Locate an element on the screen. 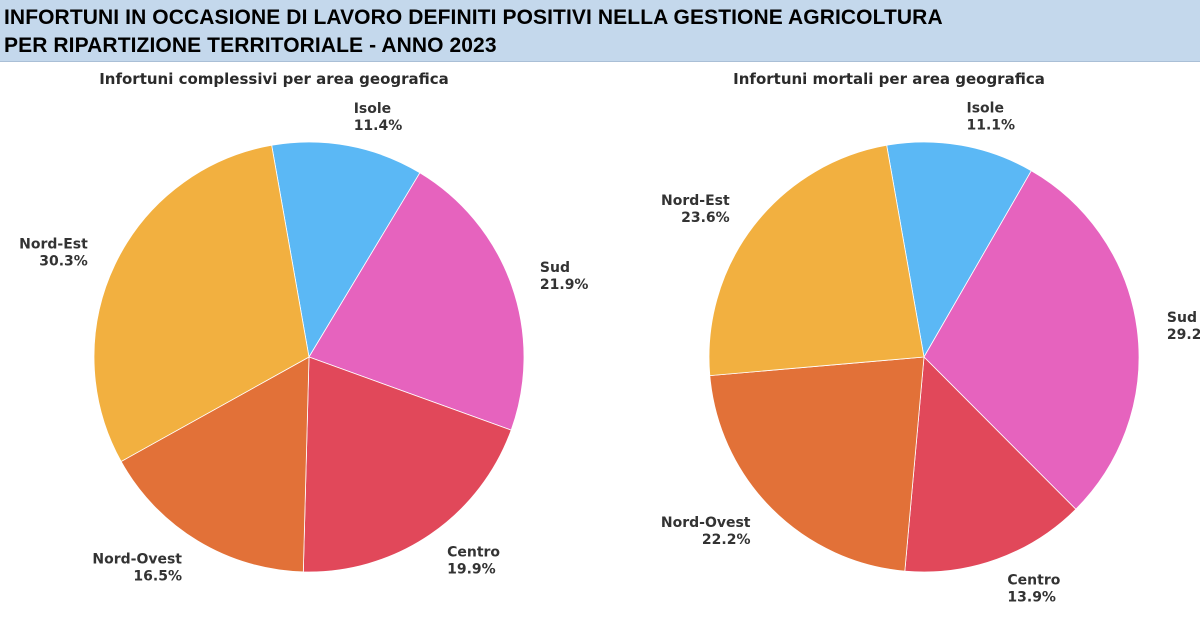  slice-label-centro: Centro 13.9% is located at coordinates (1033, 588).